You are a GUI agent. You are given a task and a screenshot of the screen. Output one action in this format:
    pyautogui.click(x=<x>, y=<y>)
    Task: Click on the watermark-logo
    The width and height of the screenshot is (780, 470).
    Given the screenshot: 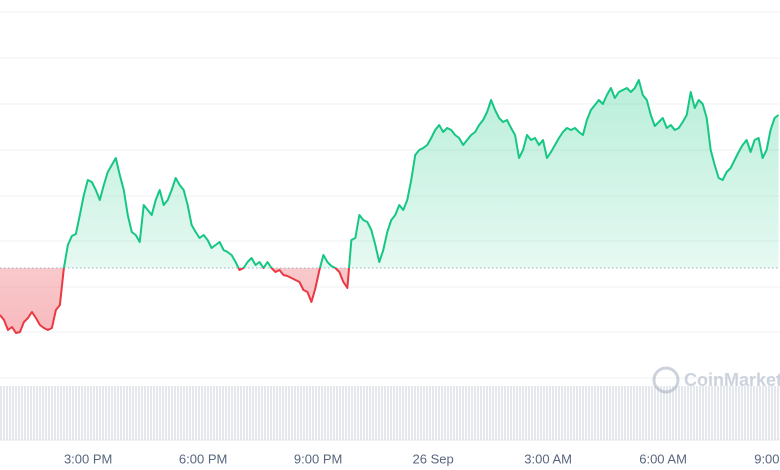 What is the action you would take?
    pyautogui.click(x=666, y=380)
    